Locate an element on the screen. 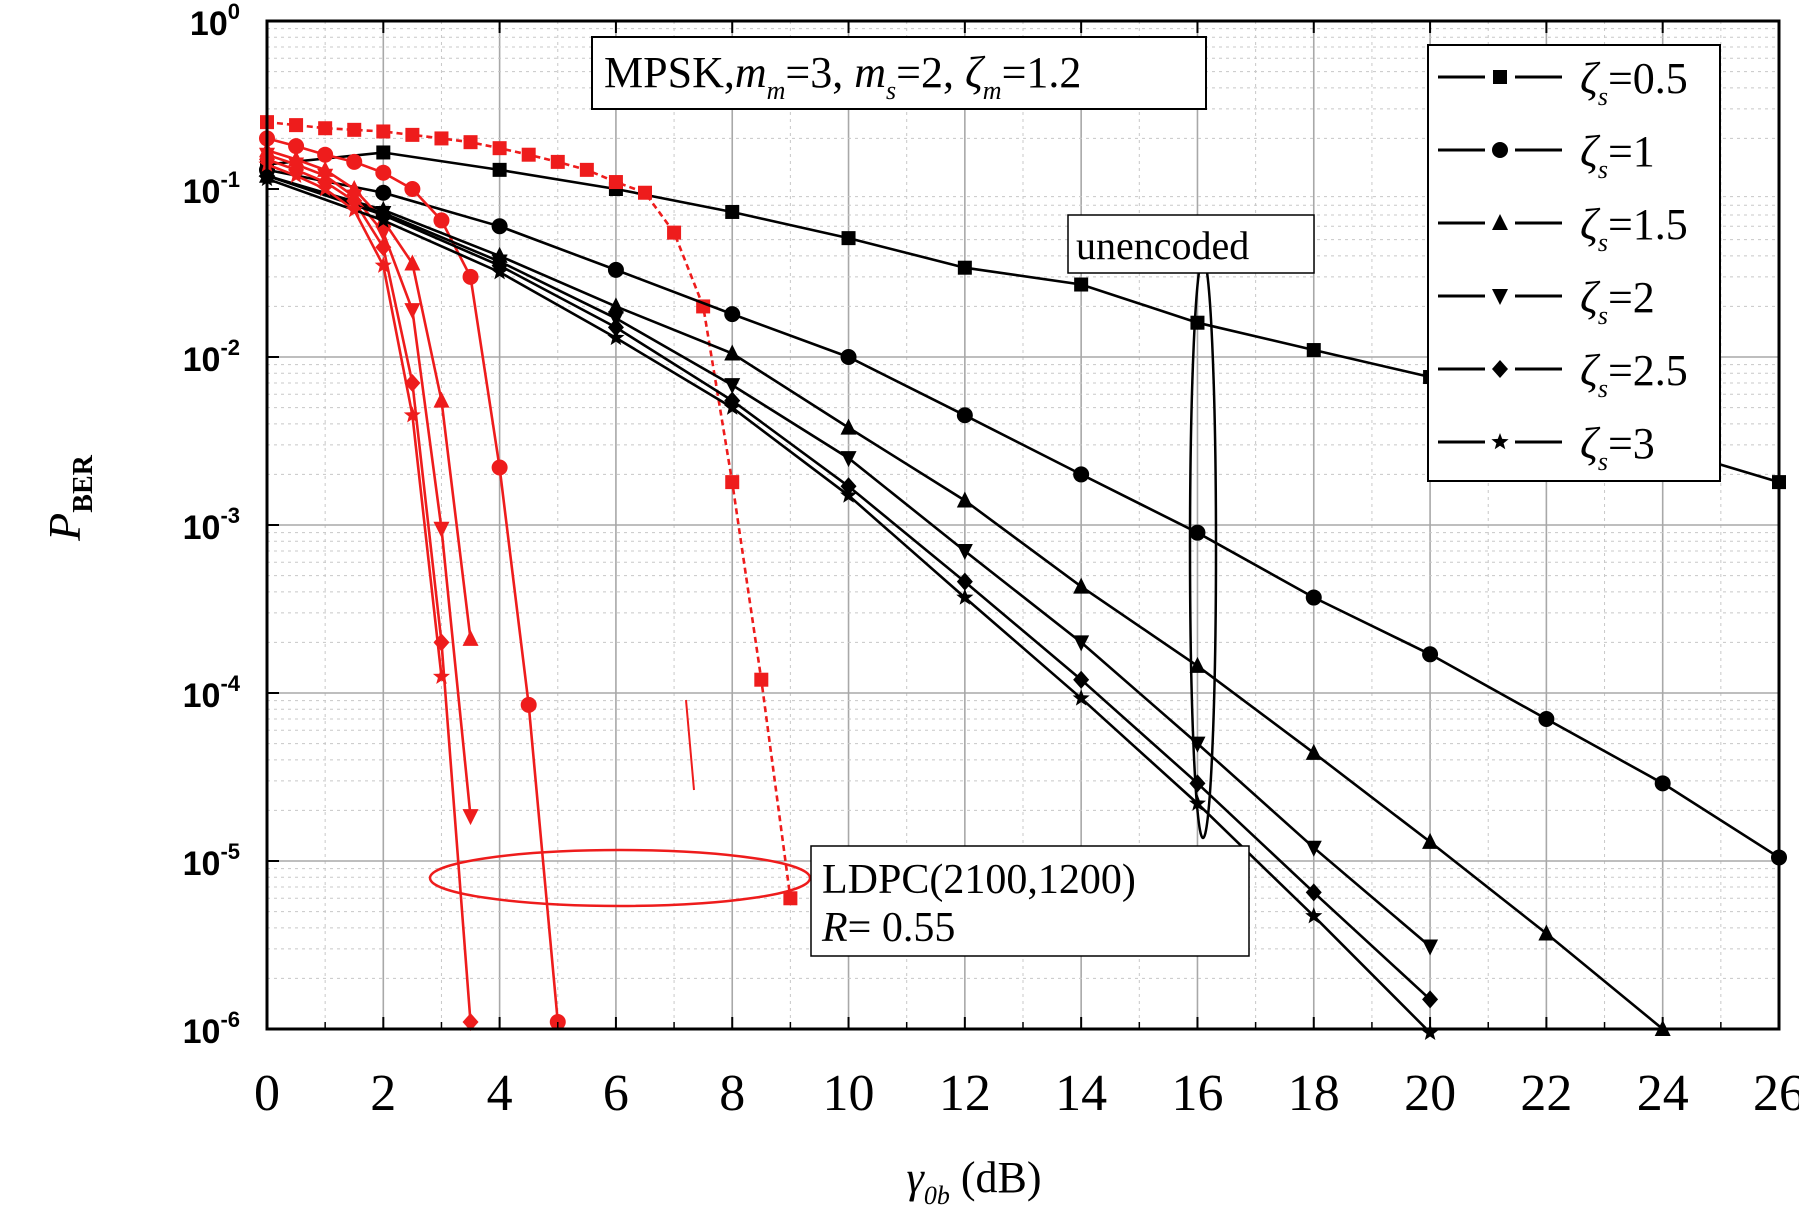 This screenshot has height=1206, width=1799. x-tick-label: 4 is located at coordinates (500, 1093).